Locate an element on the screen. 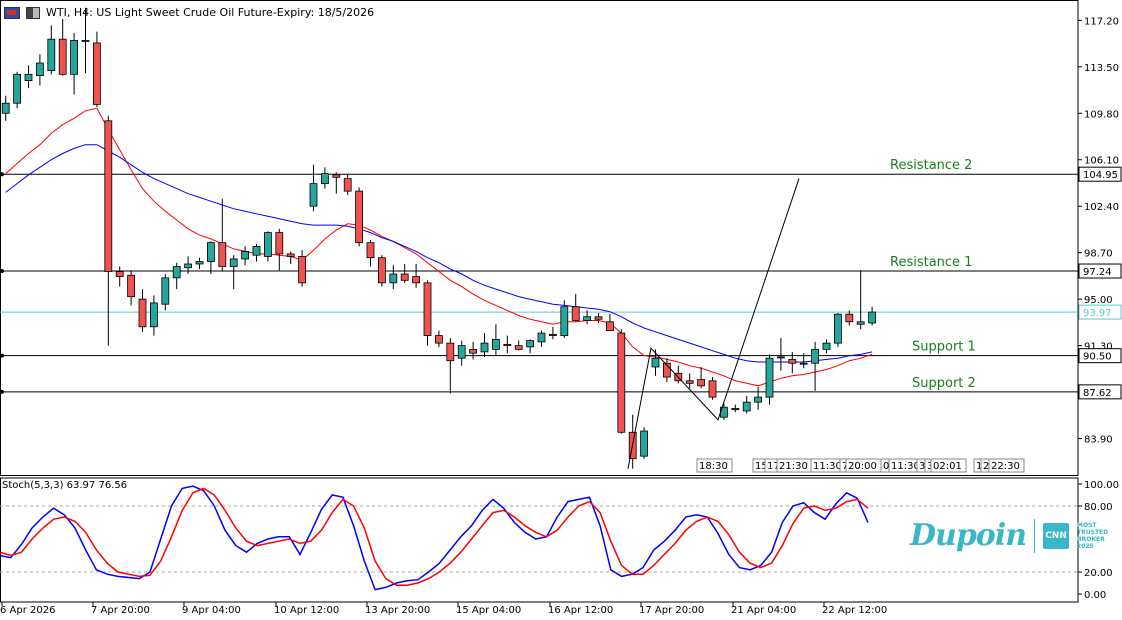 This screenshot has width=1122, height=620. oscillator-tick-label: 100.00 is located at coordinates (1101, 485).